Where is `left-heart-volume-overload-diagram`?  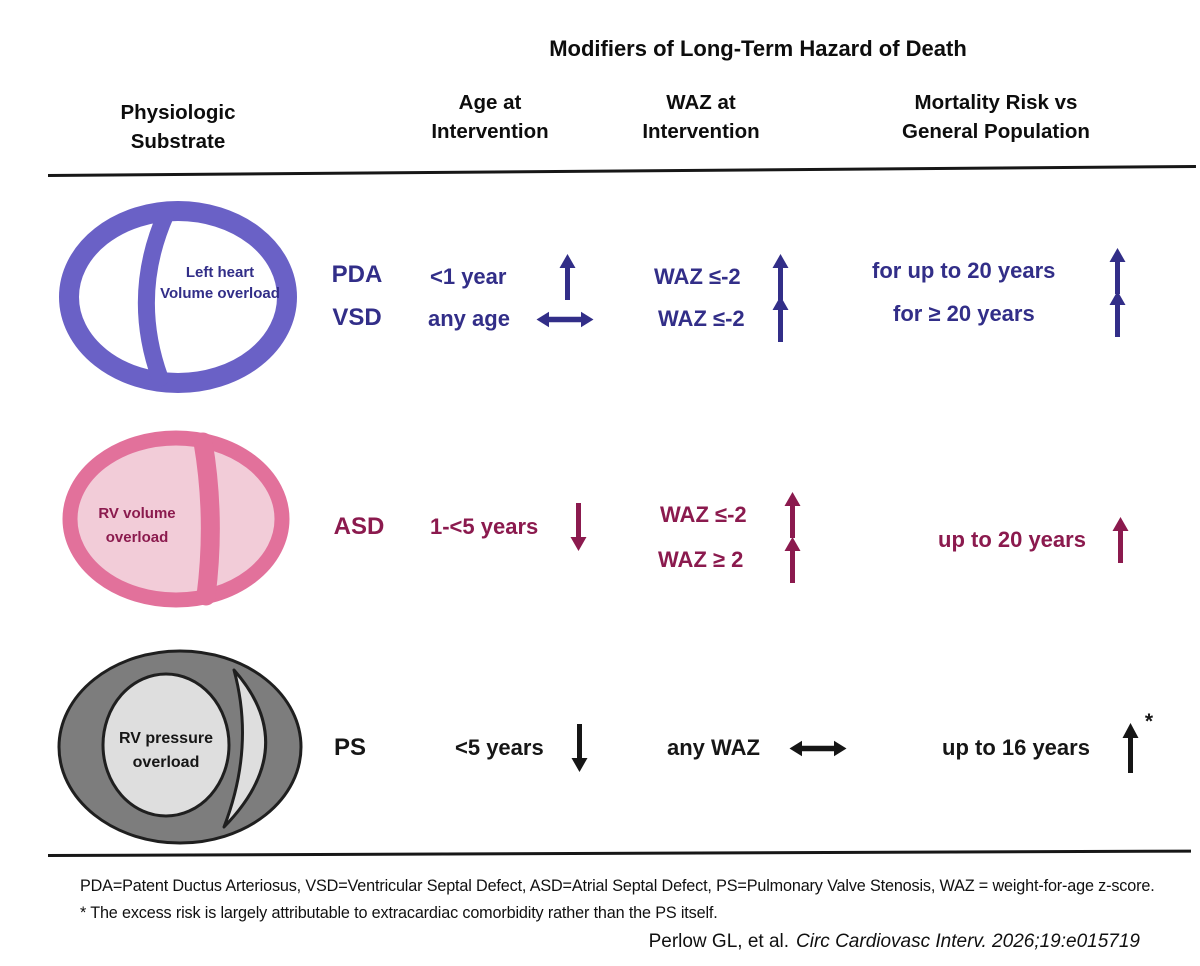 left-heart-volume-overload-diagram is located at coordinates (178, 297).